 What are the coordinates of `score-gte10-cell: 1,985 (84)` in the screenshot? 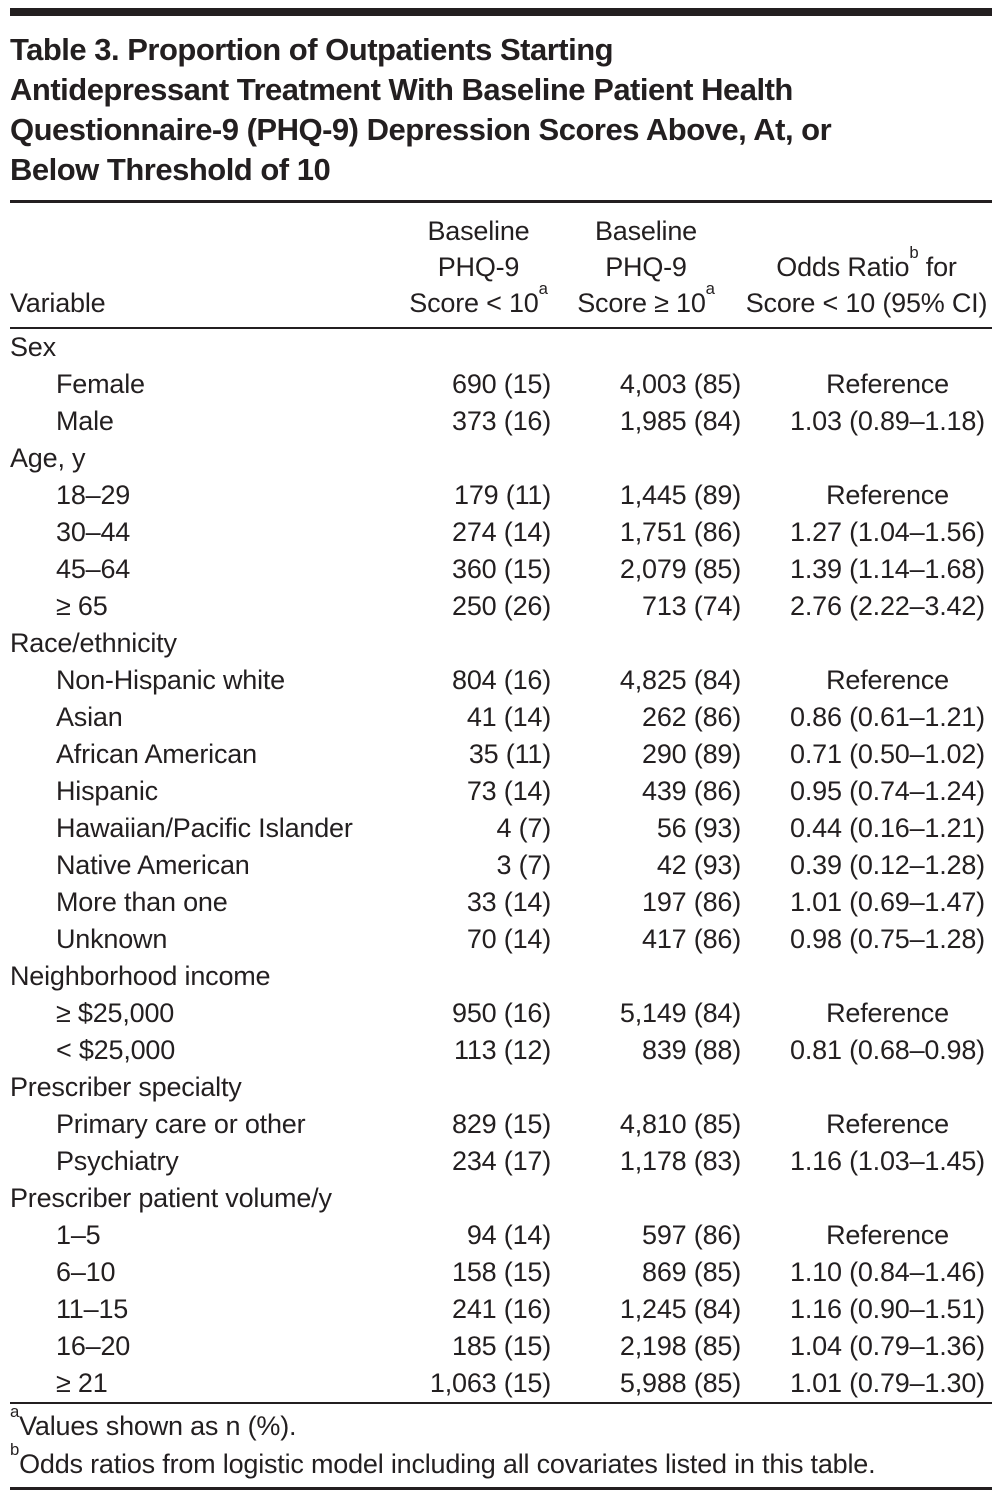 It's located at (680, 421).